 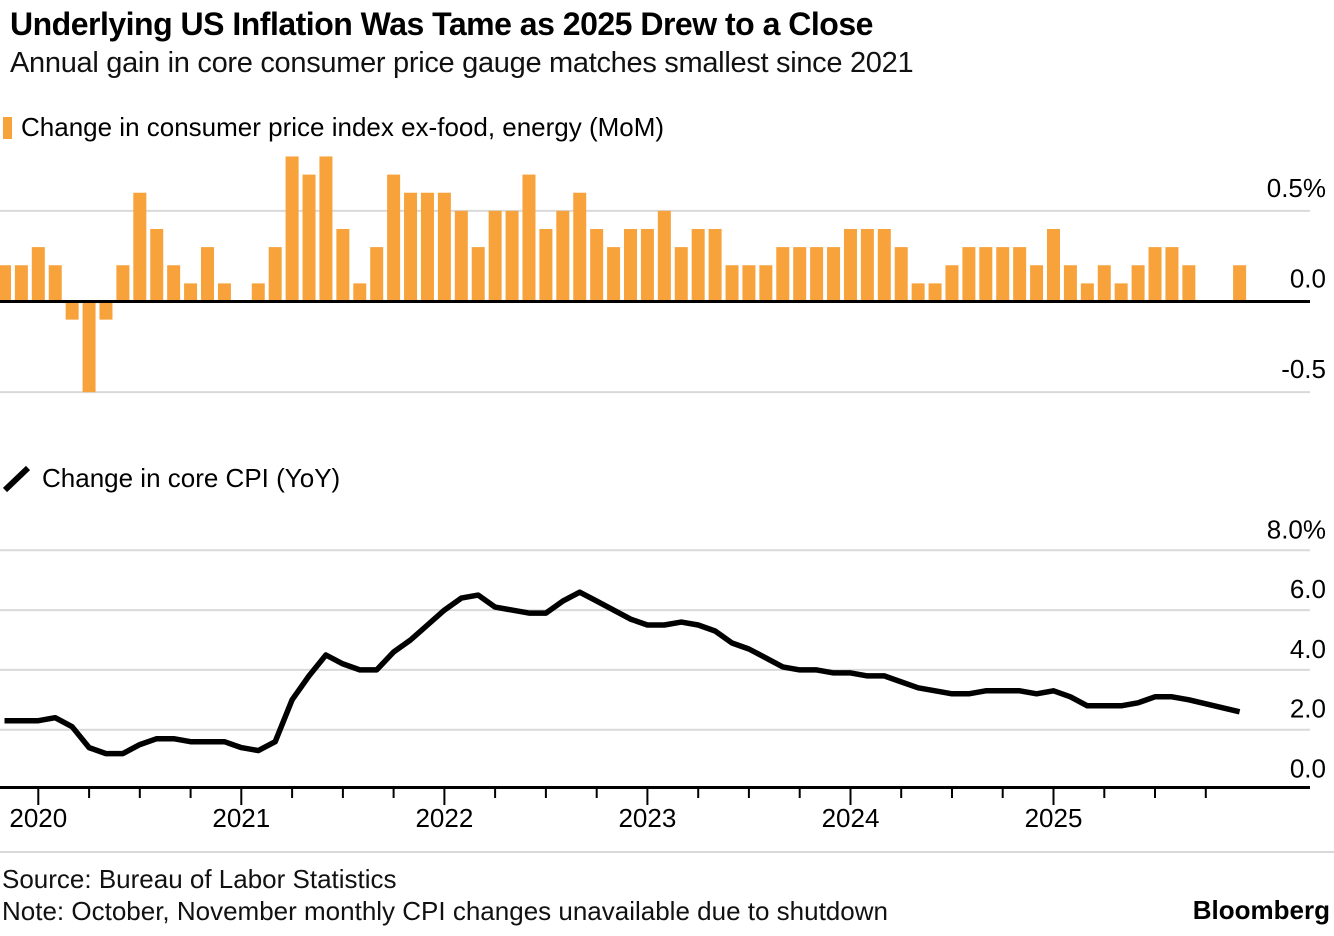 I want to click on legend-yoy-label: Change in core CPI (YoY), so click(x=191, y=478).